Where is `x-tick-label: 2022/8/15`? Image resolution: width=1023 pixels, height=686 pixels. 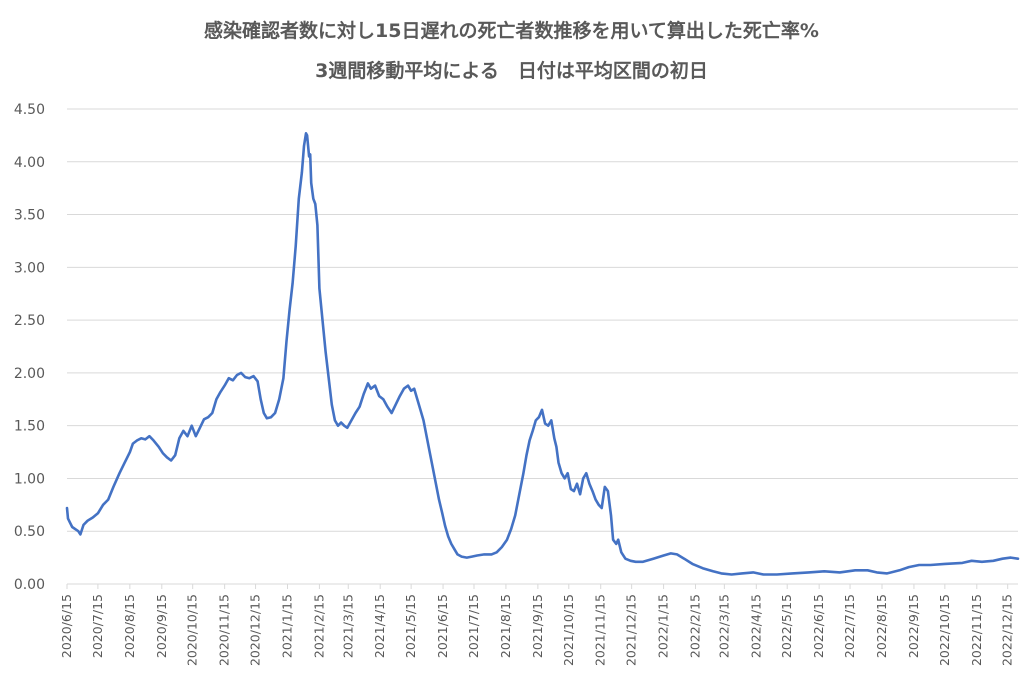
x-tick-label: 2022/8/15 is located at coordinates (881, 626).